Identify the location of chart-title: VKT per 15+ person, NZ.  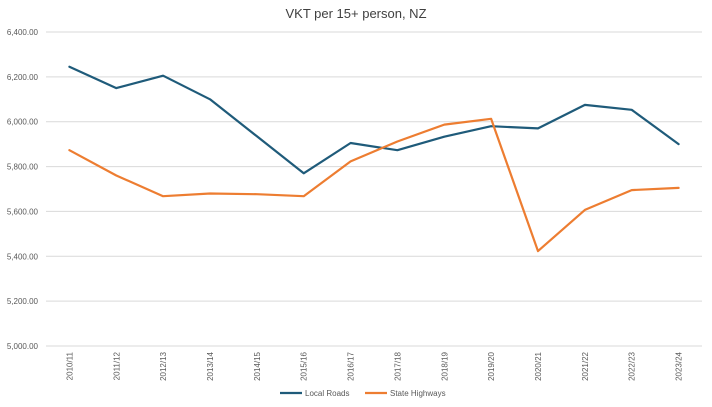
(355, 13).